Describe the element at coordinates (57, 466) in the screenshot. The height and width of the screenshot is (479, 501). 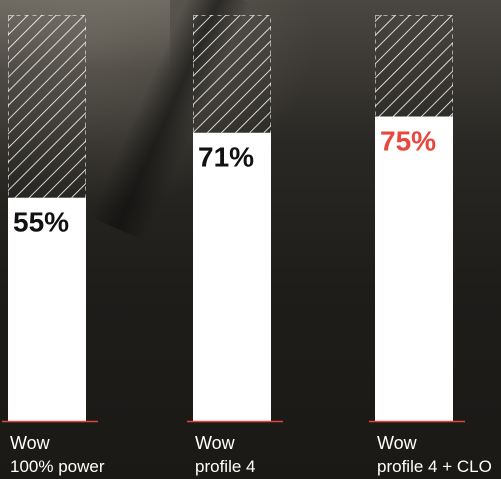
I see `category-label-sub: 100% power` at that location.